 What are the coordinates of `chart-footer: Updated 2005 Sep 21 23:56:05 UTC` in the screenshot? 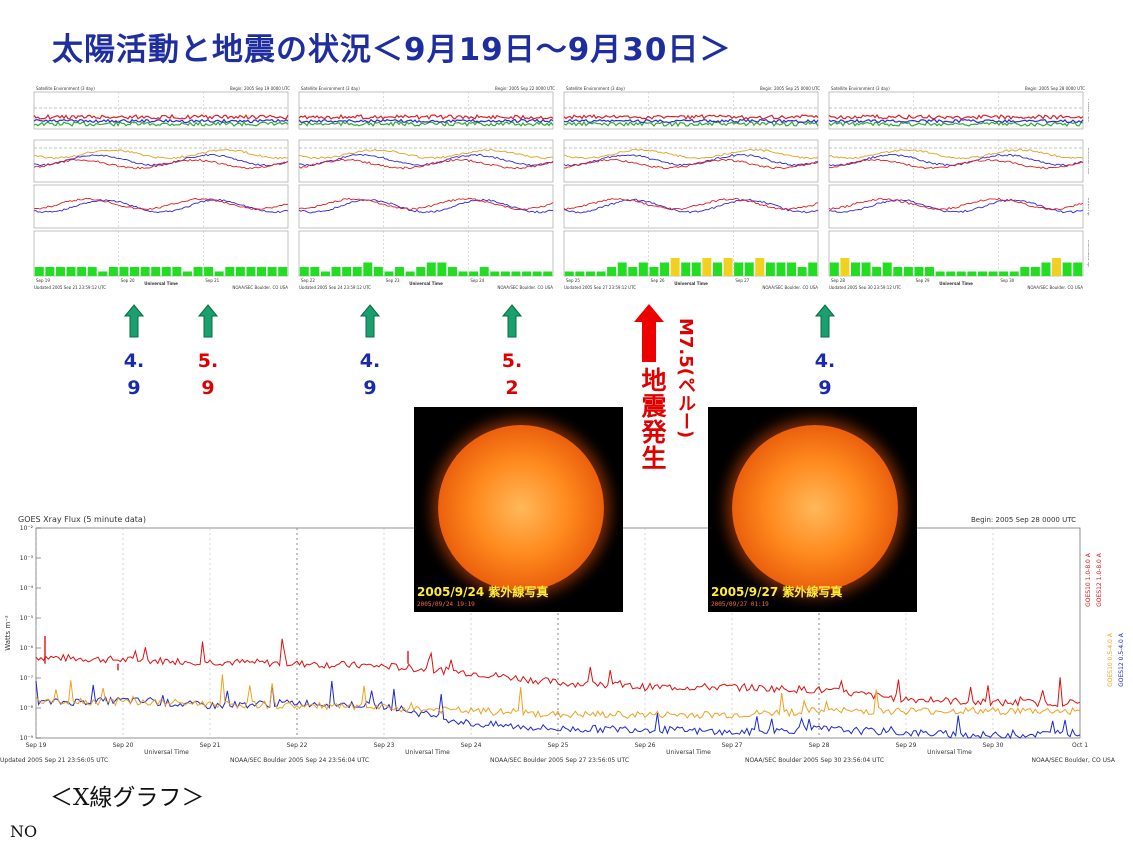 It's located at (54, 760).